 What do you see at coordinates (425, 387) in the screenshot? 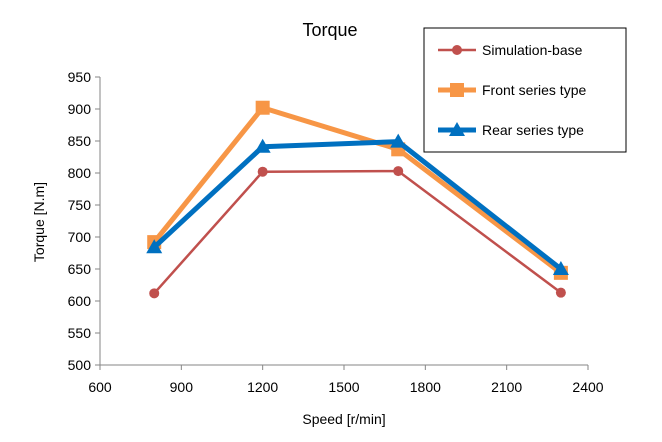
I see `x-tick-label: 1800` at bounding box center [425, 387].